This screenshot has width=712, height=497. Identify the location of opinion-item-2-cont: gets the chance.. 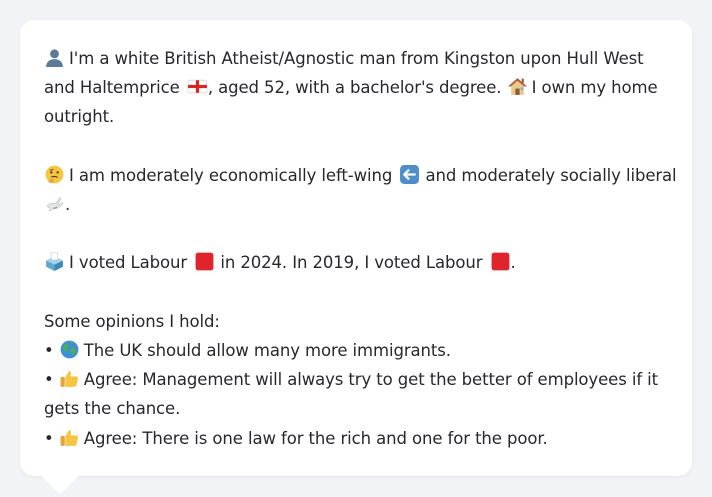
(112, 409).